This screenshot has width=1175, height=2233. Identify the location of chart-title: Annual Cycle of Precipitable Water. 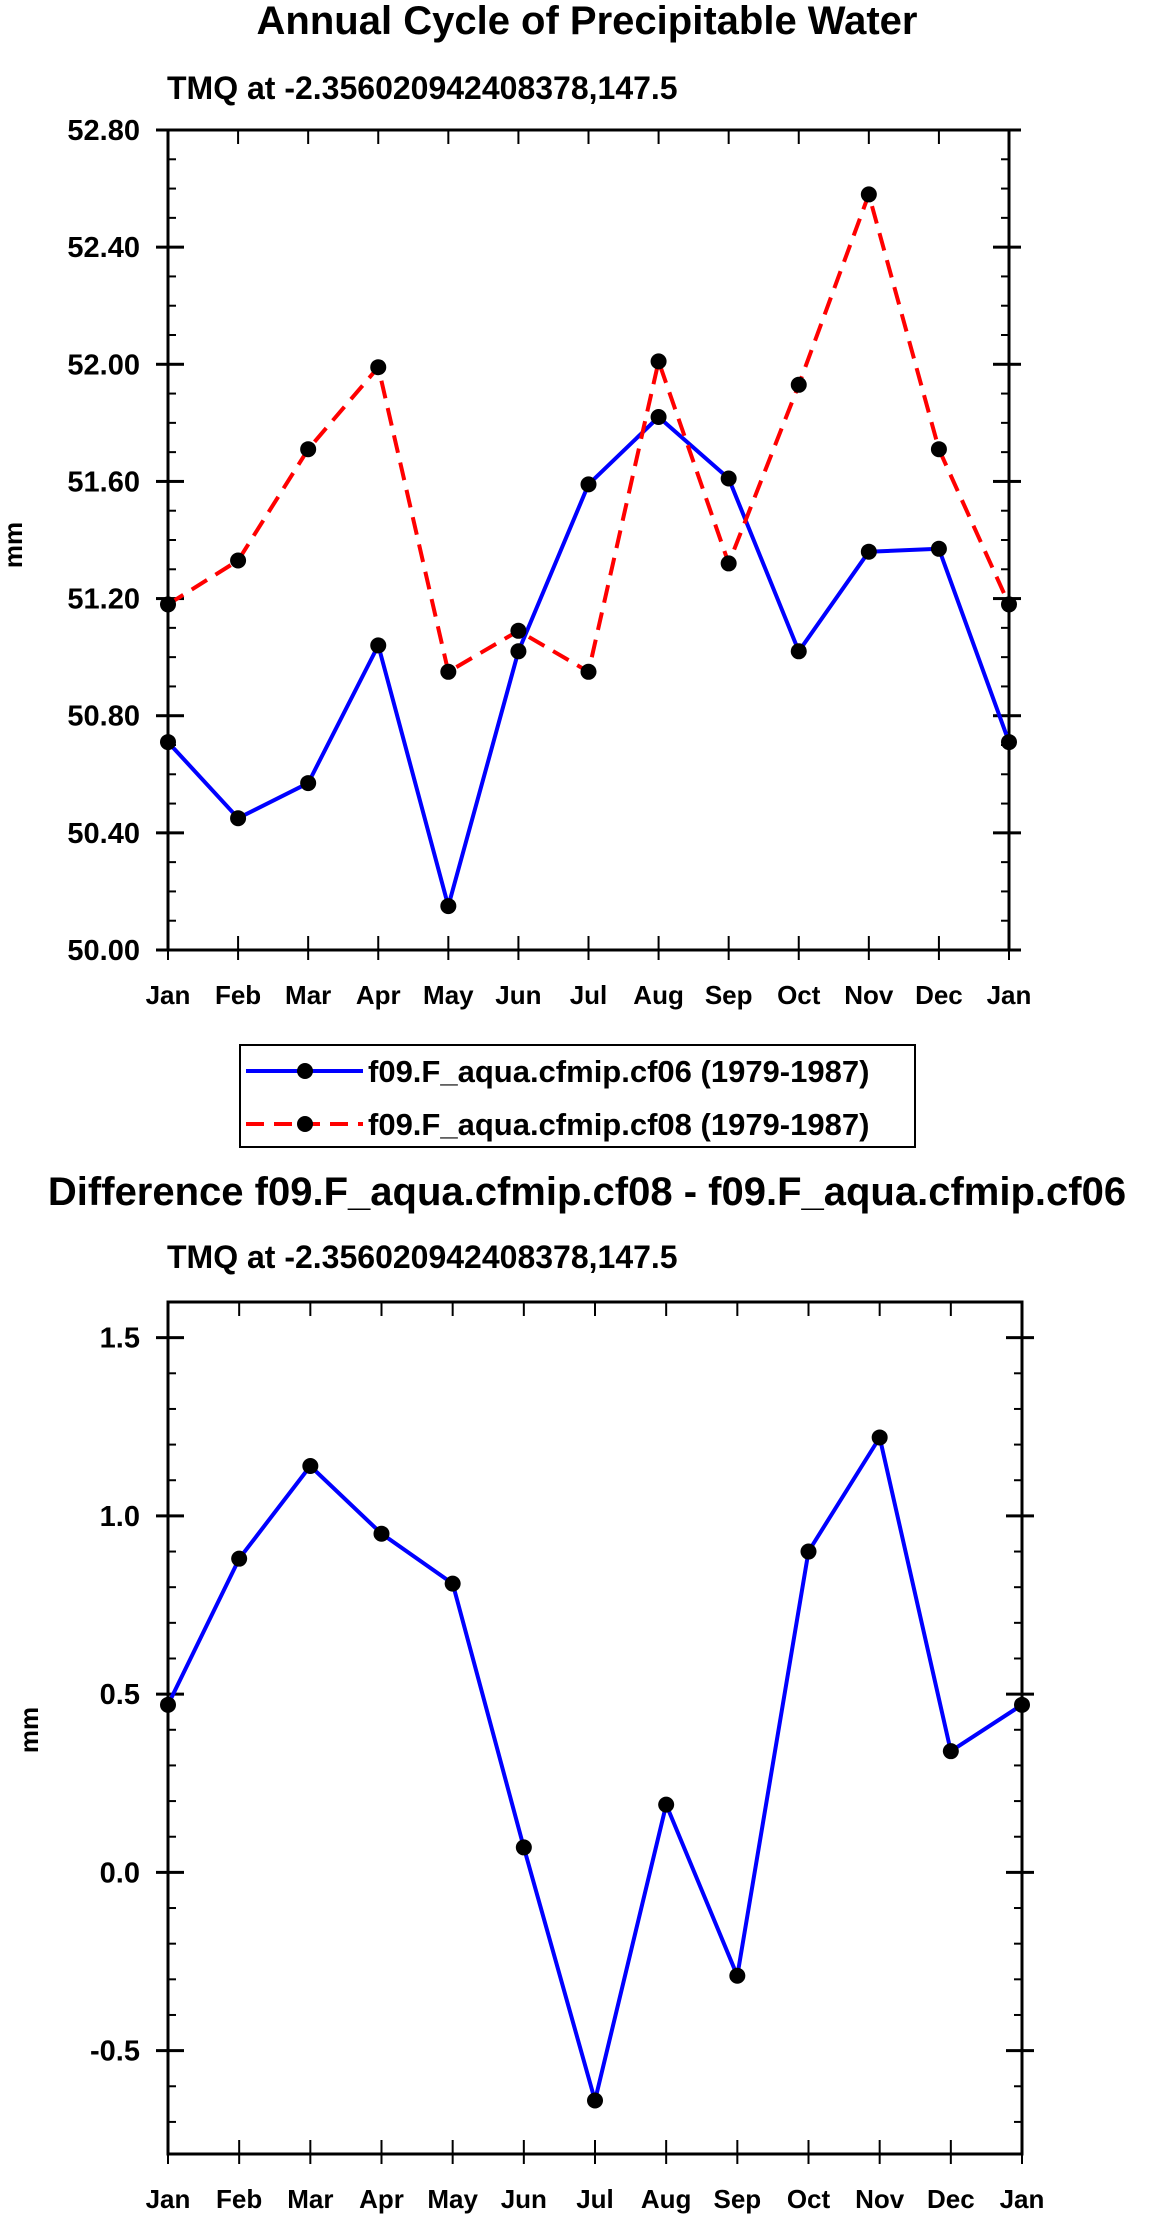
(587, 21).